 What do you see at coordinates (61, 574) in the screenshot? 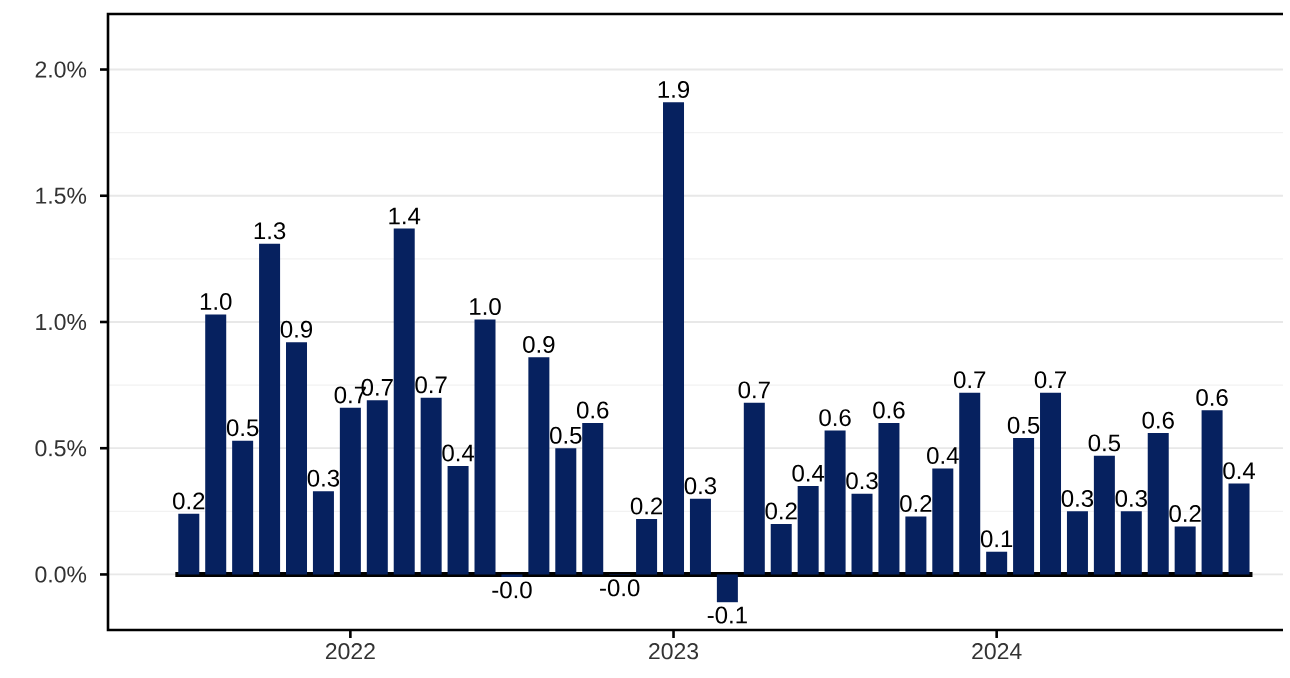
I see `y-tick-label: 0.0%` at bounding box center [61, 574].